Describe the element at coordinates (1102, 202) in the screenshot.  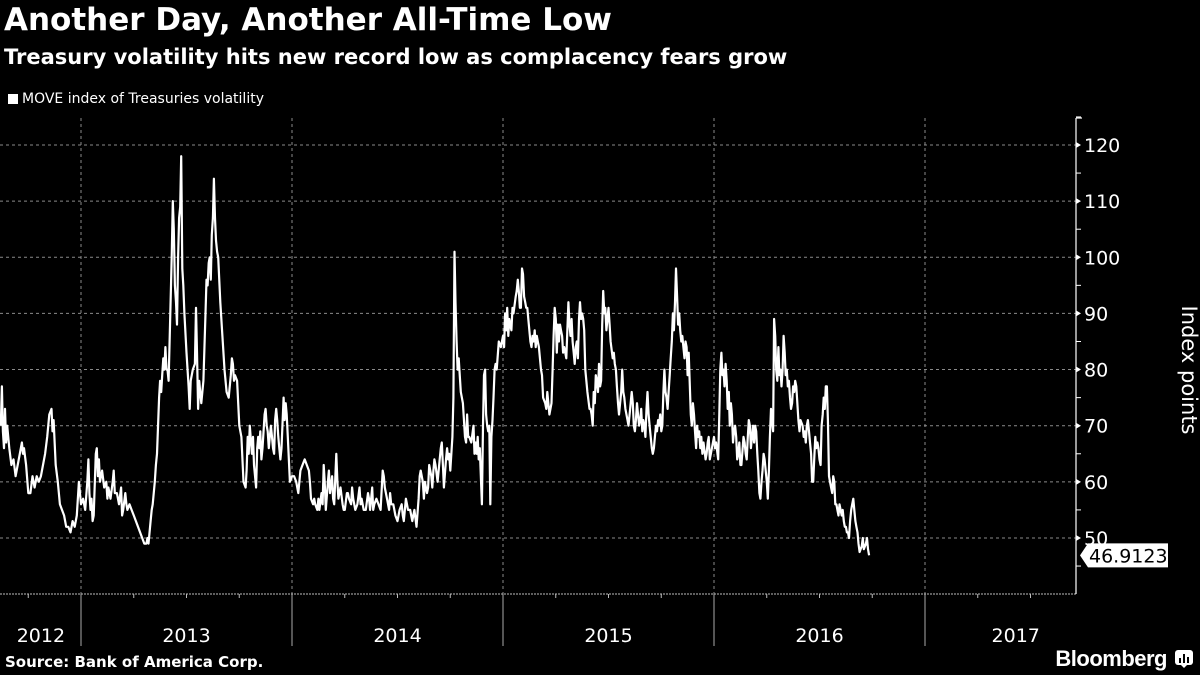
I see `y-tick-label: 110` at that location.